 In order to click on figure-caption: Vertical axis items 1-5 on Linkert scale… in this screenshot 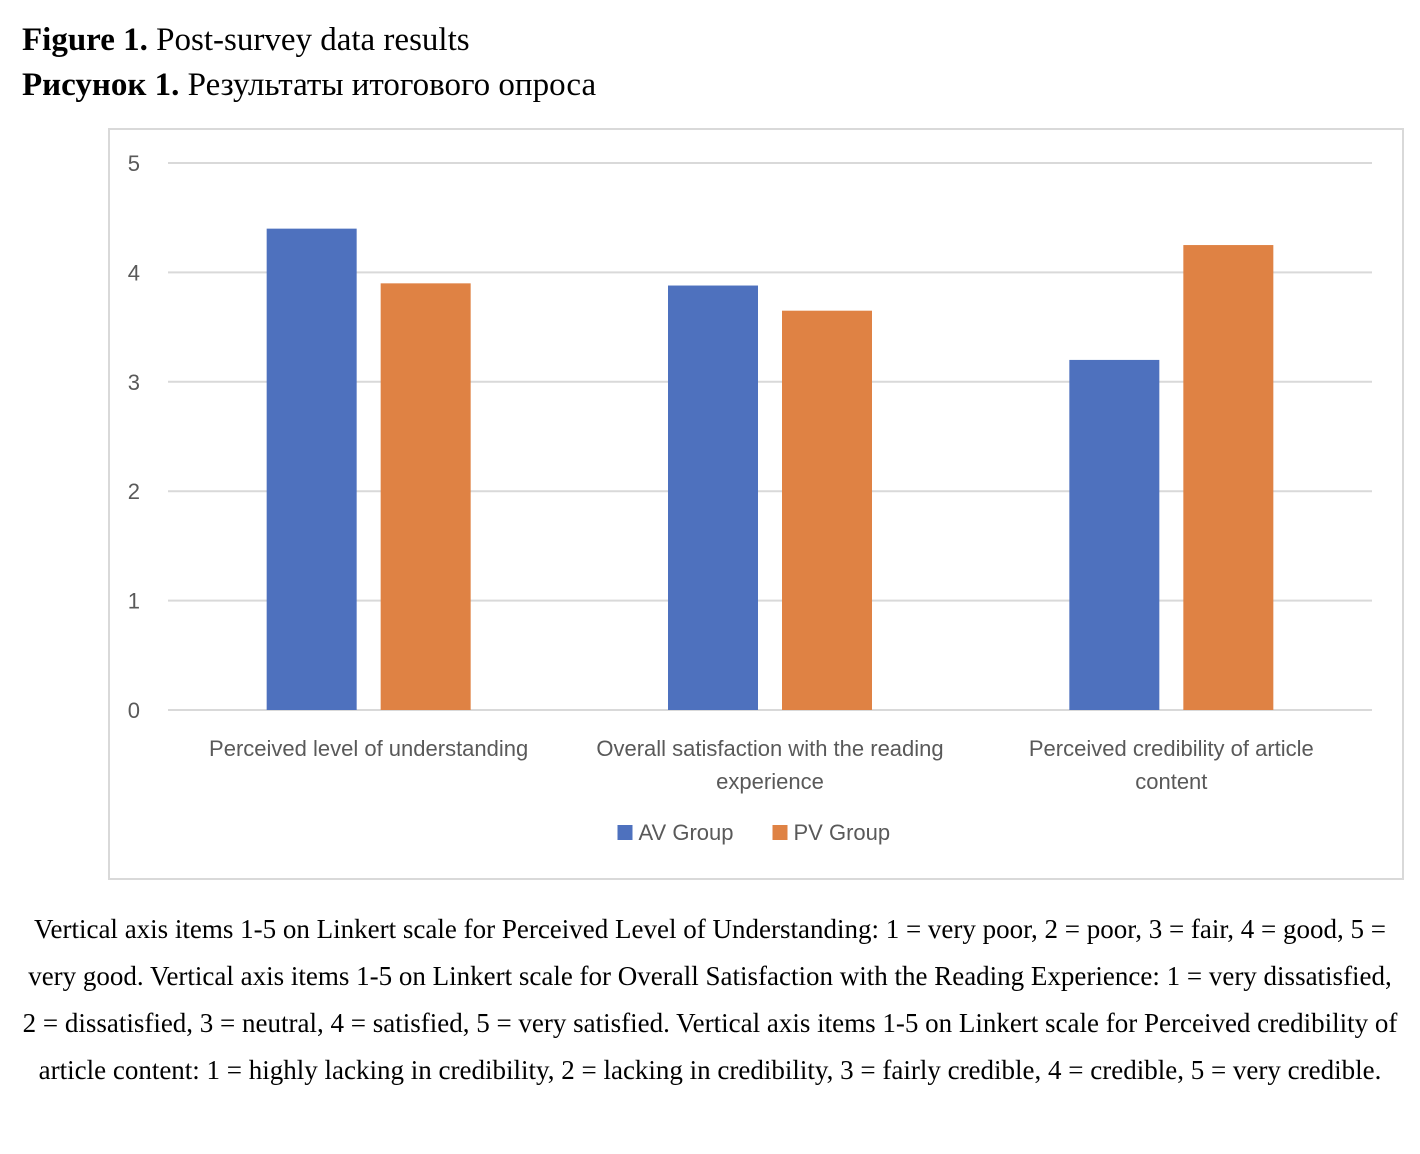, I will do `click(710, 999)`.